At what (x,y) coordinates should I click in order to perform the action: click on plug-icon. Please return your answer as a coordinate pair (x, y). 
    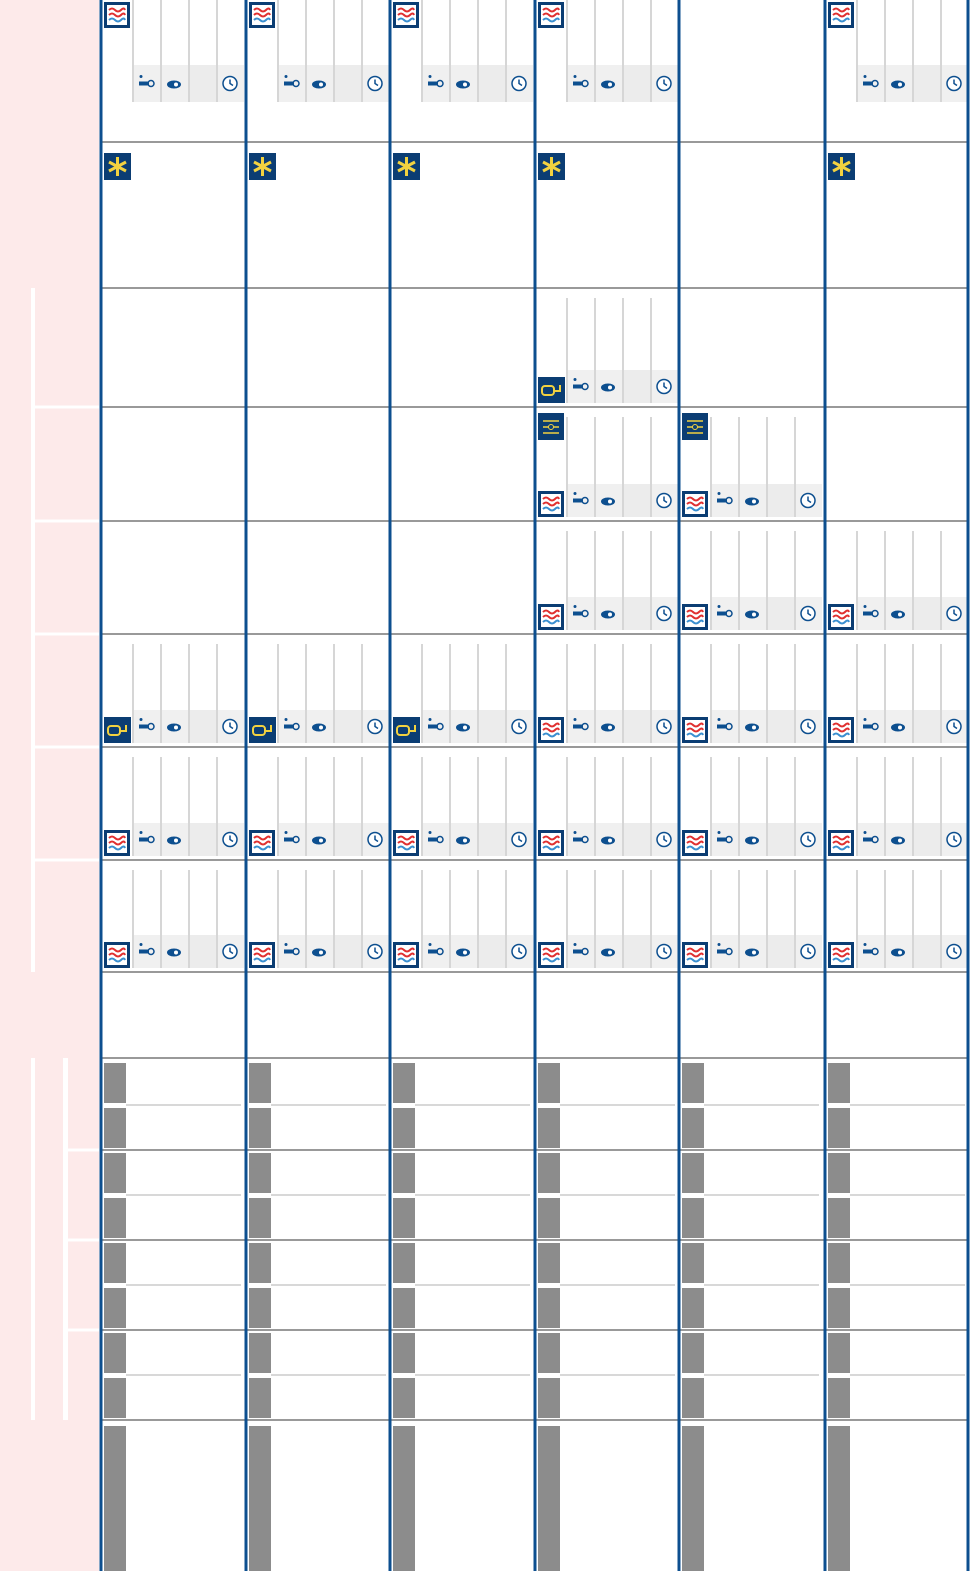
    Looking at the image, I should click on (406, 730).